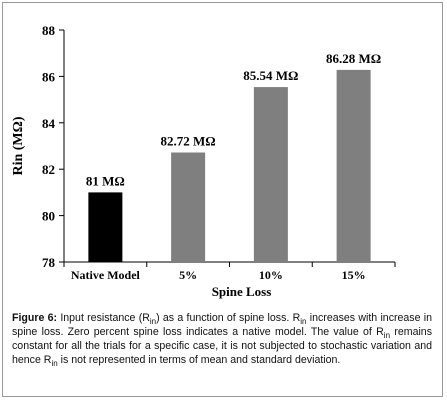 The width and height of the screenshot is (447, 401). Describe the element at coordinates (35, 318) in the screenshot. I see `caption-label: Figure 6:` at that location.